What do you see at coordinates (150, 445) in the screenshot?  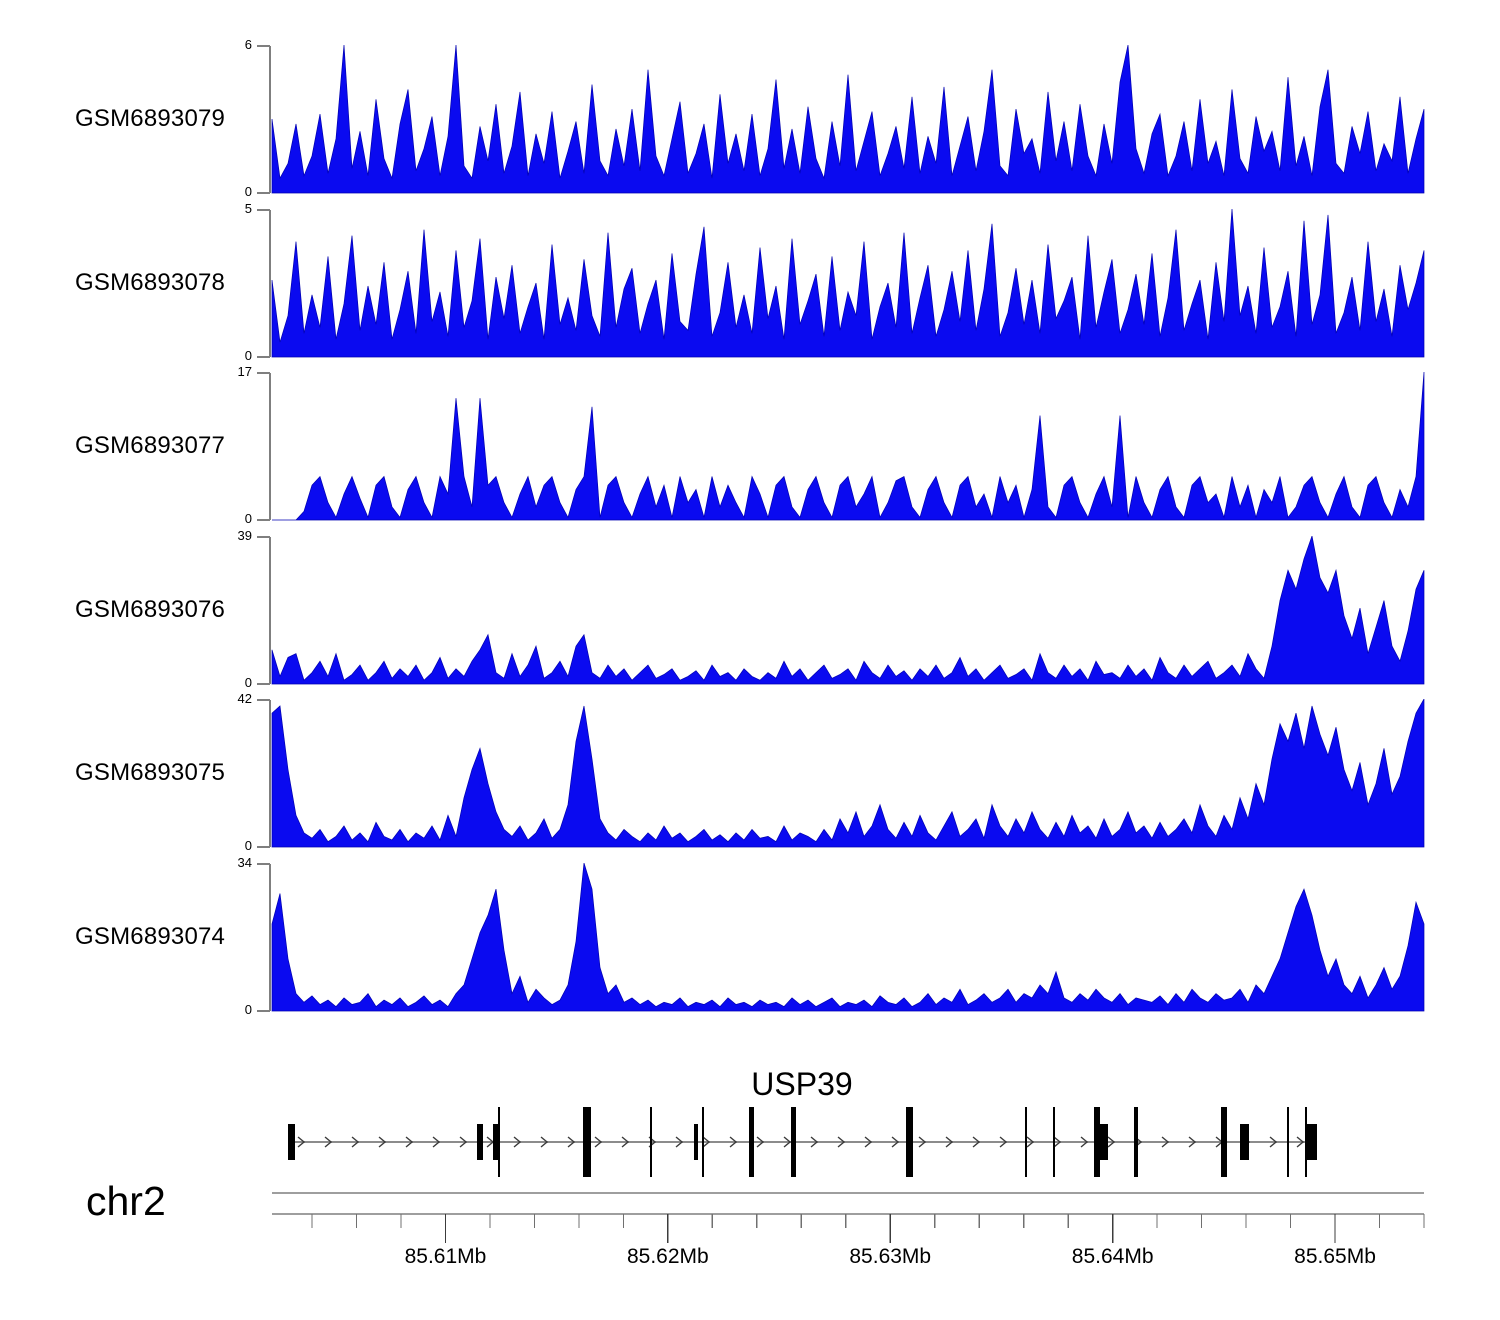 I see `track-label: GSM6893077` at bounding box center [150, 445].